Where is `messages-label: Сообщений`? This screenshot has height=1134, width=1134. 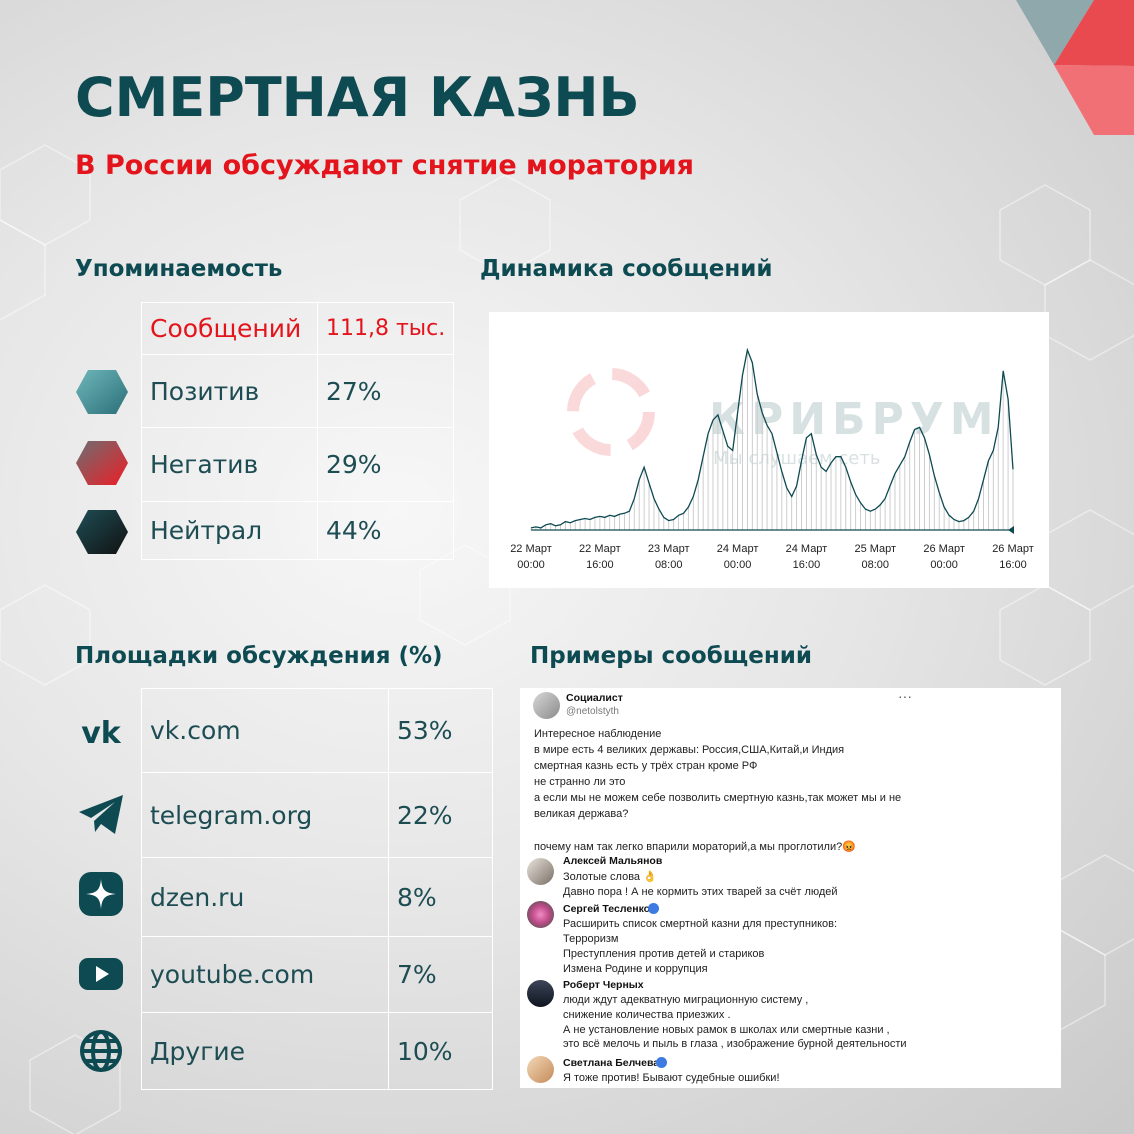 messages-label: Сообщений is located at coordinates (229, 328).